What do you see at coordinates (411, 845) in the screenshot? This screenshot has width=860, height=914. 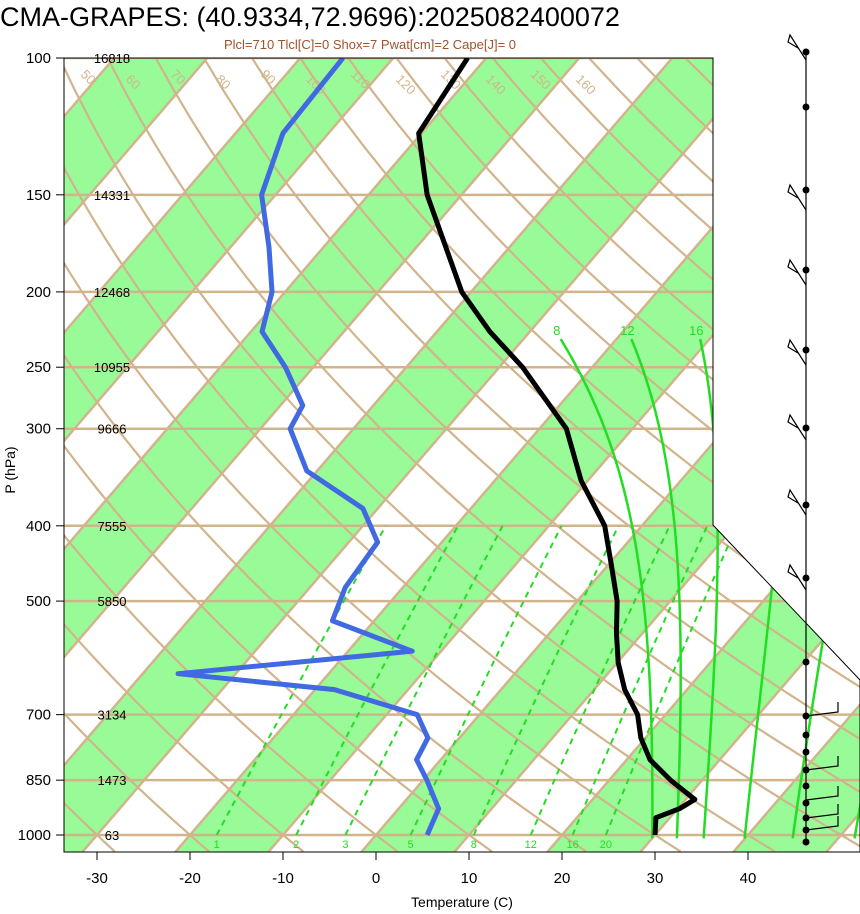 I see `mixing-ratio-label: 5` at bounding box center [411, 845].